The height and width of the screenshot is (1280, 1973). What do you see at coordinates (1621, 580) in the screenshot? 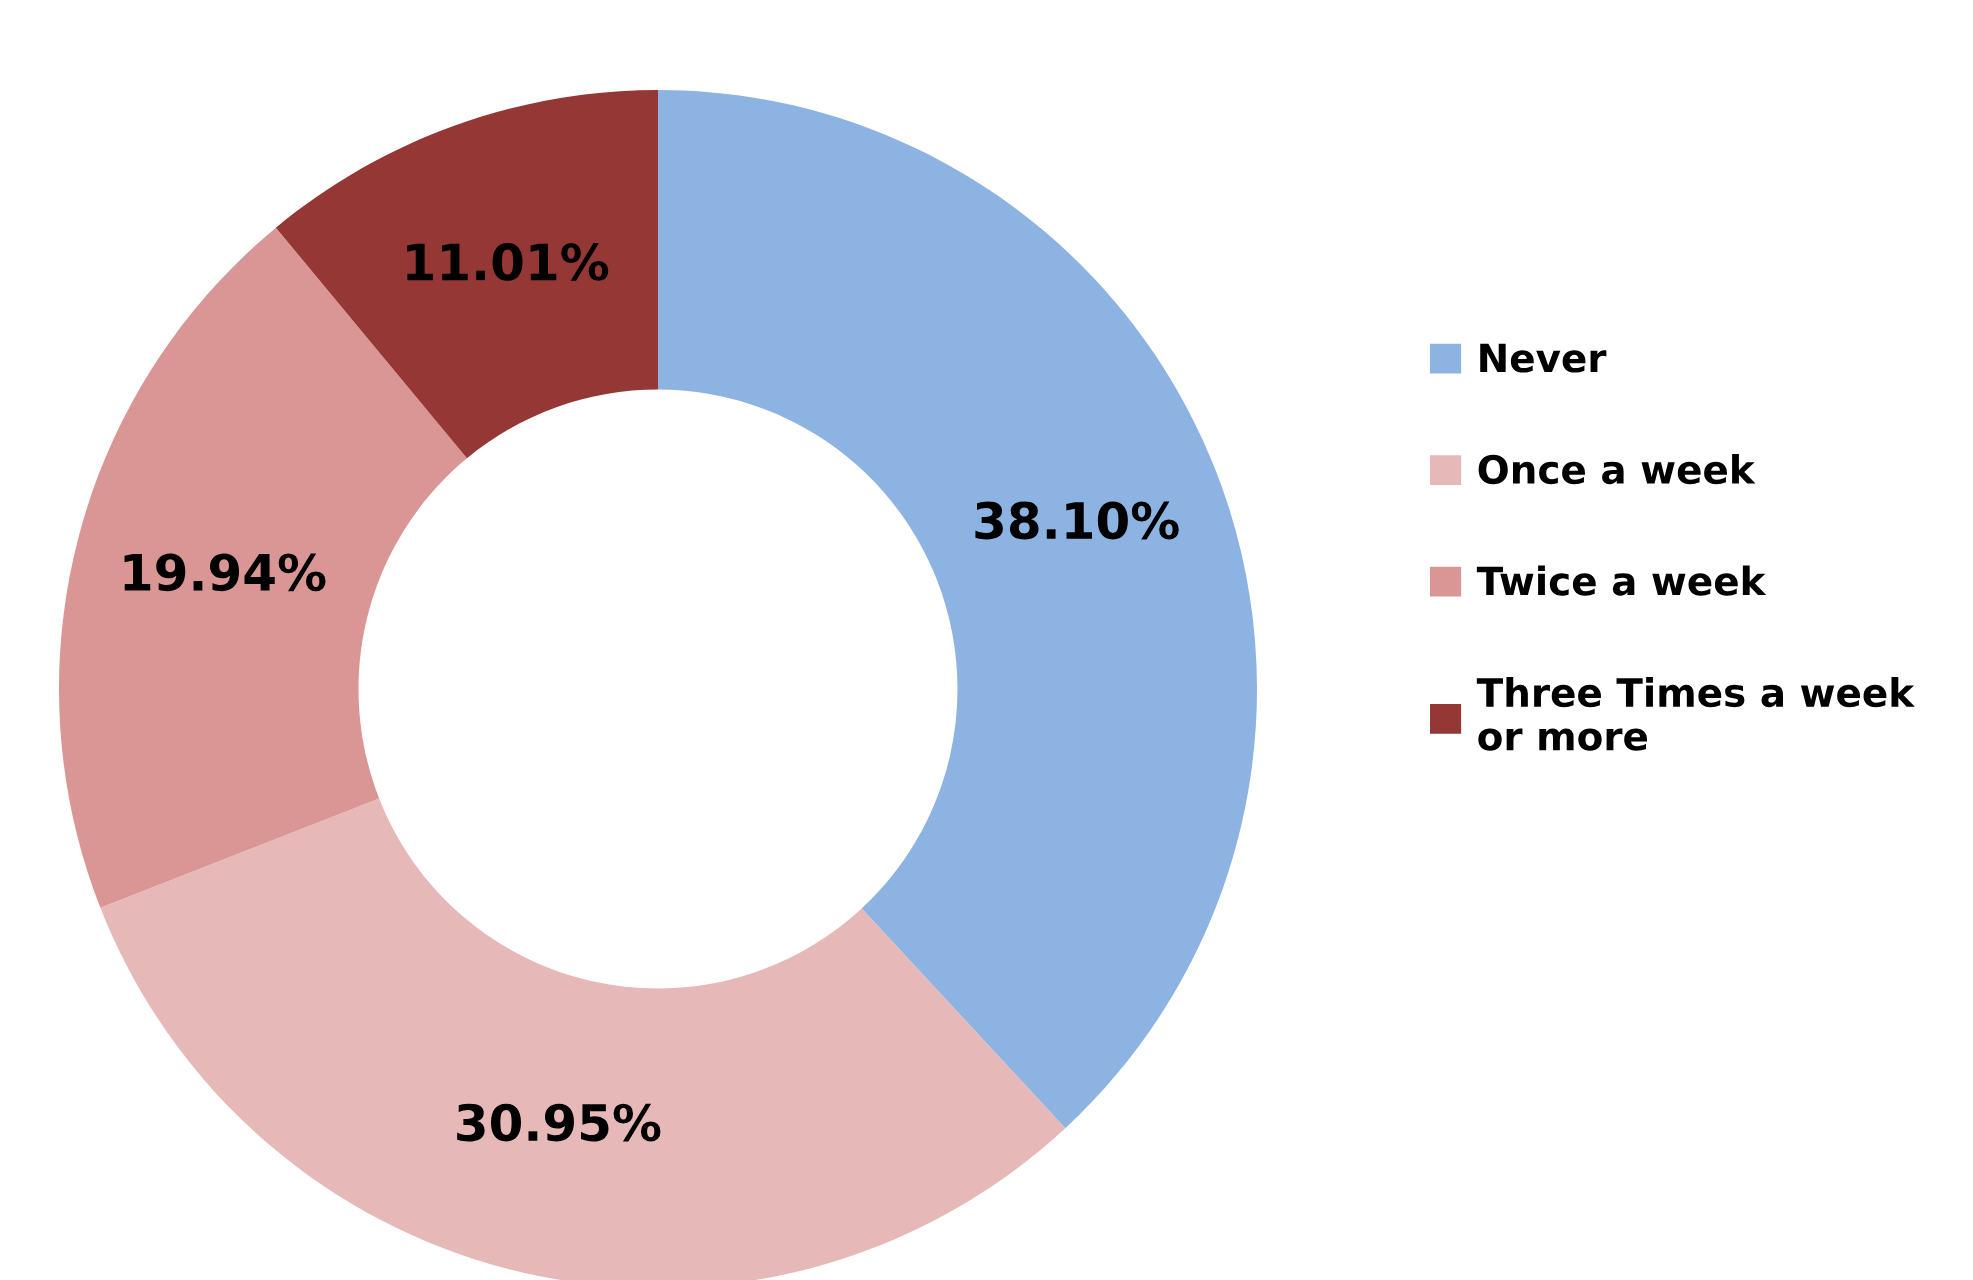
I see `legend-label: Twice a week` at bounding box center [1621, 580].